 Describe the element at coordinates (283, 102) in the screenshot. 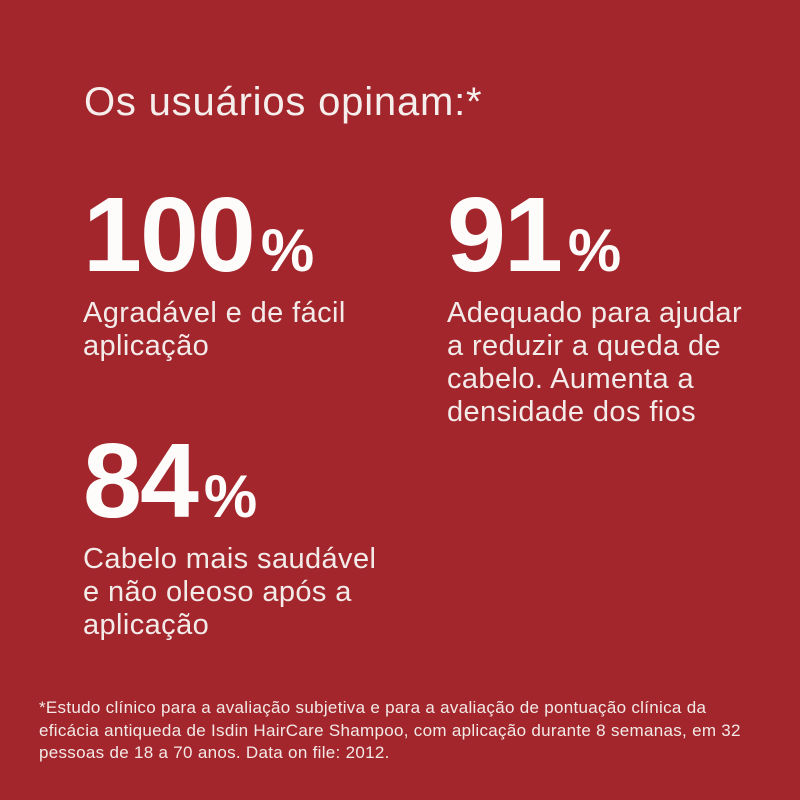

I see `page-title: Os usuários opinam:*` at that location.